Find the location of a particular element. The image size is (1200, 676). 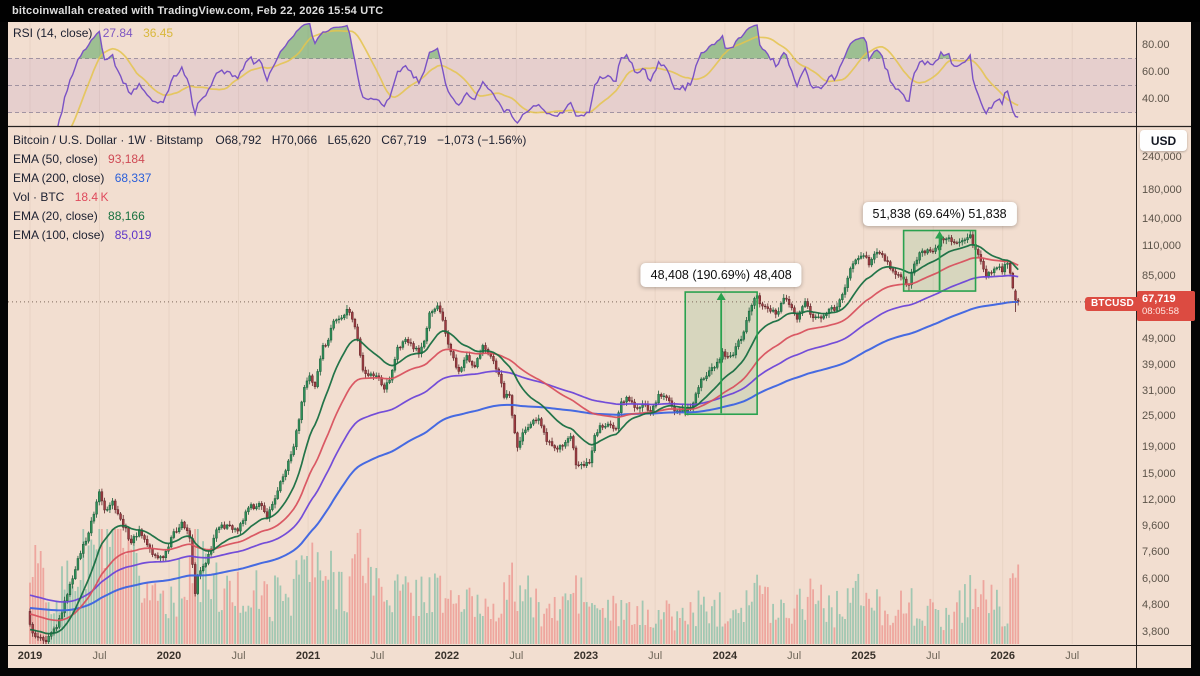

ohlc-low: L65,620 is located at coordinates (349, 140).